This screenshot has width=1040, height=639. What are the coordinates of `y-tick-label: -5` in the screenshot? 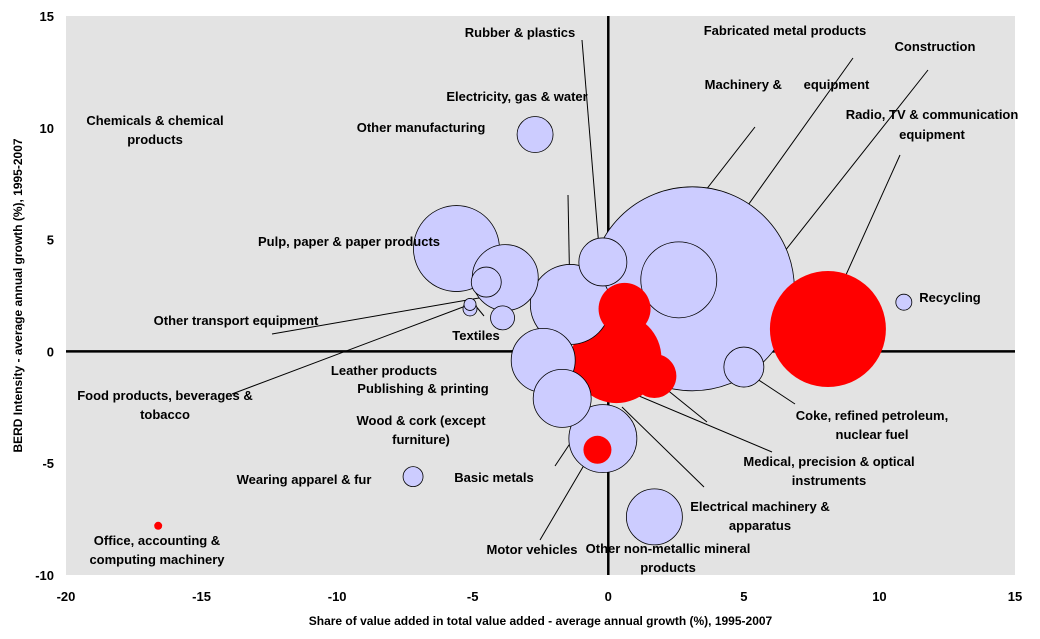 It's located at (48, 463).